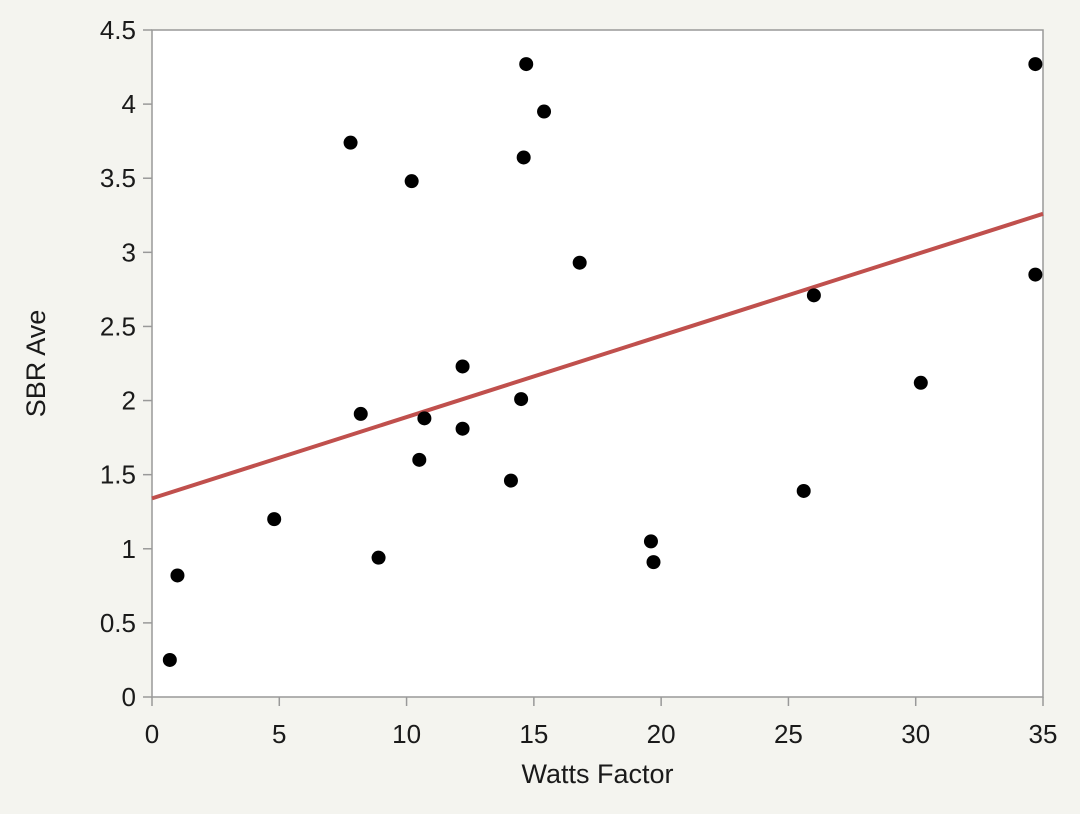 This screenshot has width=1080, height=814. Describe the element at coordinates (129, 252) in the screenshot. I see `y-tick-label: 3` at that location.